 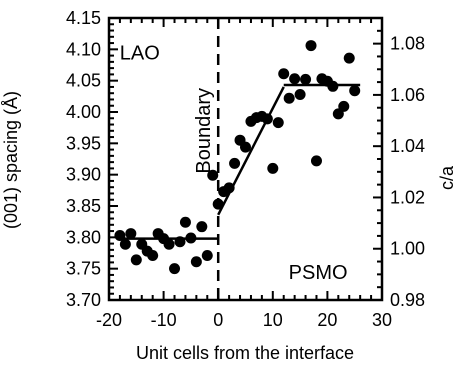 What do you see at coordinates (273, 320) in the screenshot?
I see `x-tick-label: 10` at bounding box center [273, 320].